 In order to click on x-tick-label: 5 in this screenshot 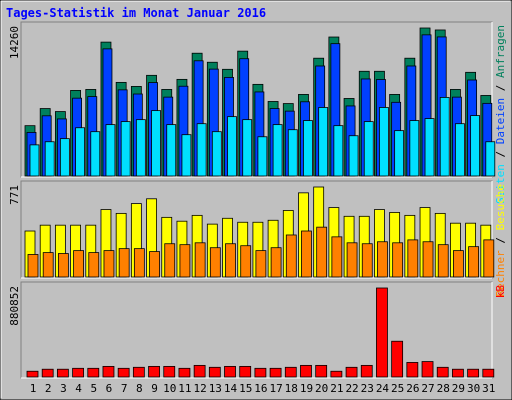, I will do `click(93, 388)`.